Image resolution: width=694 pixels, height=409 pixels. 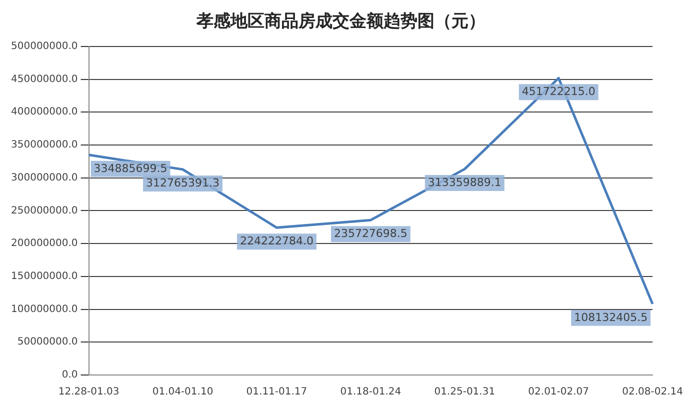 I want to click on x-tick-label: 01.18-01.24, so click(x=371, y=392).